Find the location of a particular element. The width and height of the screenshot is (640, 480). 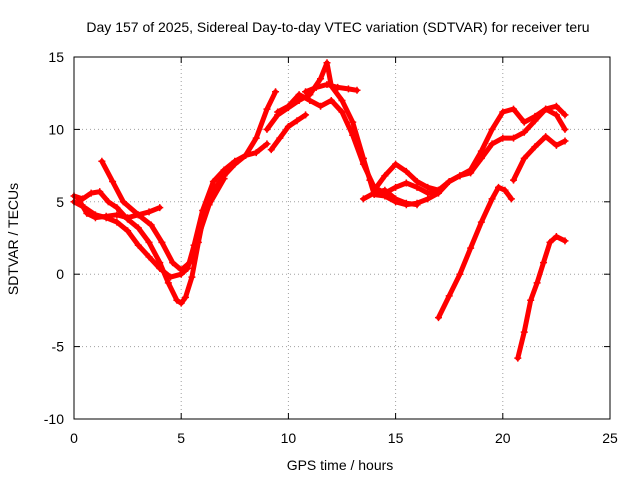

series-track-a is located at coordinates (174, 197).